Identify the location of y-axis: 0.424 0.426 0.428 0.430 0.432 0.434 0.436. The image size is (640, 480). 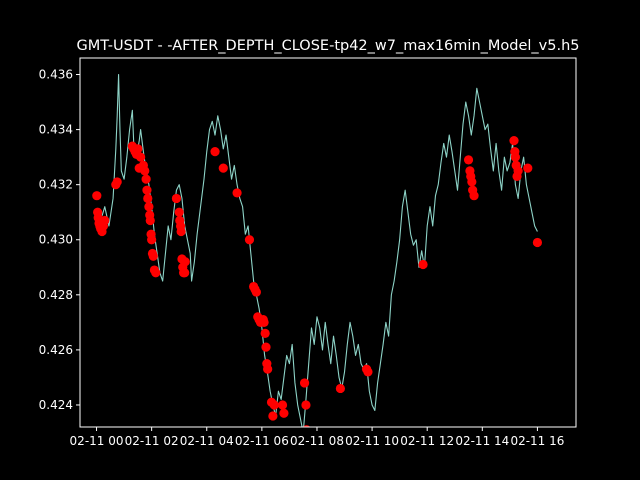
(59, 240).